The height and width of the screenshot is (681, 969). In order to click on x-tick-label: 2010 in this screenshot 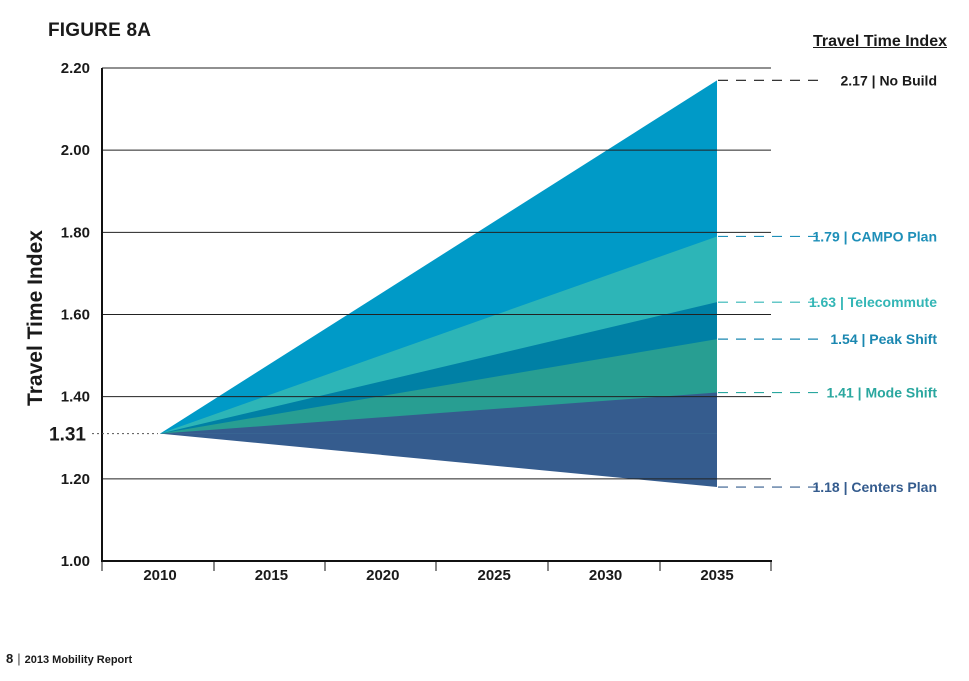, I will do `click(159, 575)`.